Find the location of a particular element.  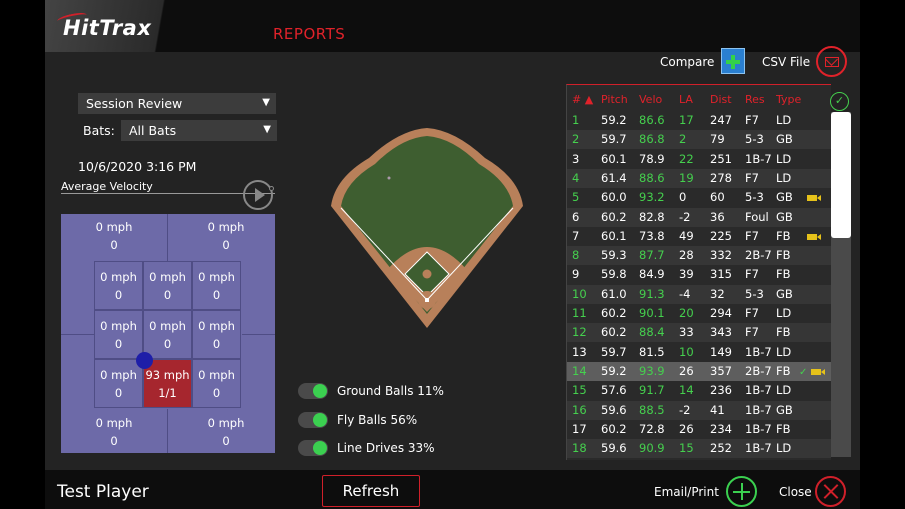

close-x-icon is located at coordinates (830, 491).